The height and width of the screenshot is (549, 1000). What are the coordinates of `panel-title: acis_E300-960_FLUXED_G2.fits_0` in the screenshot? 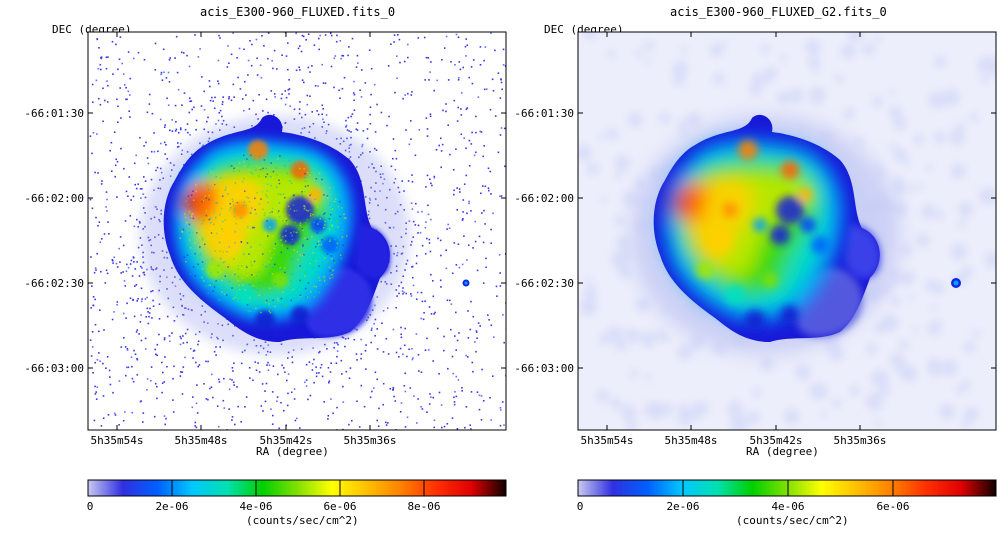 It's located at (778, 12).